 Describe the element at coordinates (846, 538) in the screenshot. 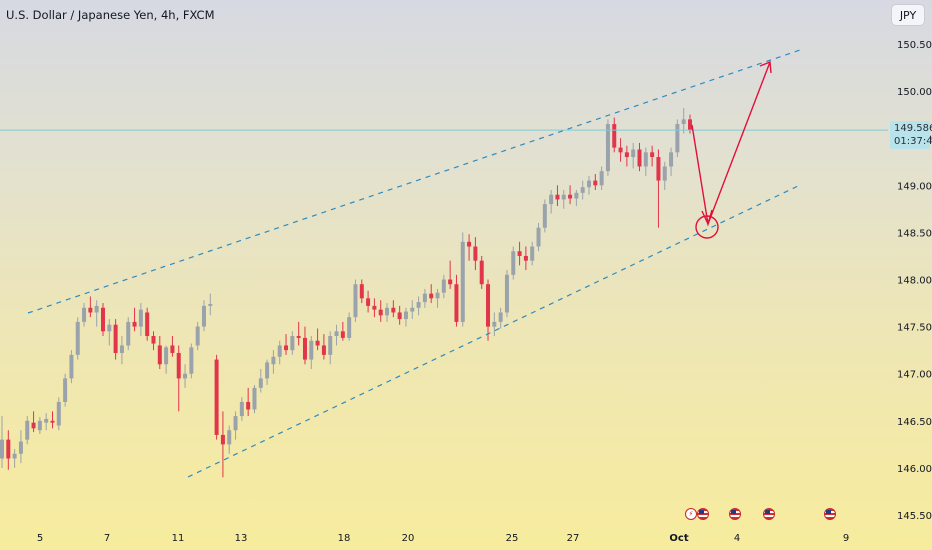

I see `time-tick-label: 9` at that location.